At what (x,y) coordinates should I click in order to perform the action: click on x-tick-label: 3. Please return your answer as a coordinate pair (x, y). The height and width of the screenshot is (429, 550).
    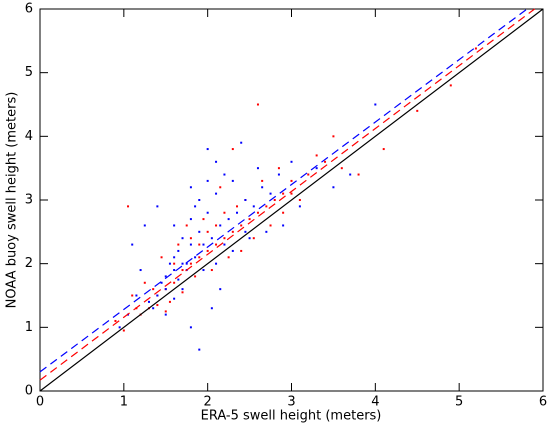
    Looking at the image, I should click on (291, 402).